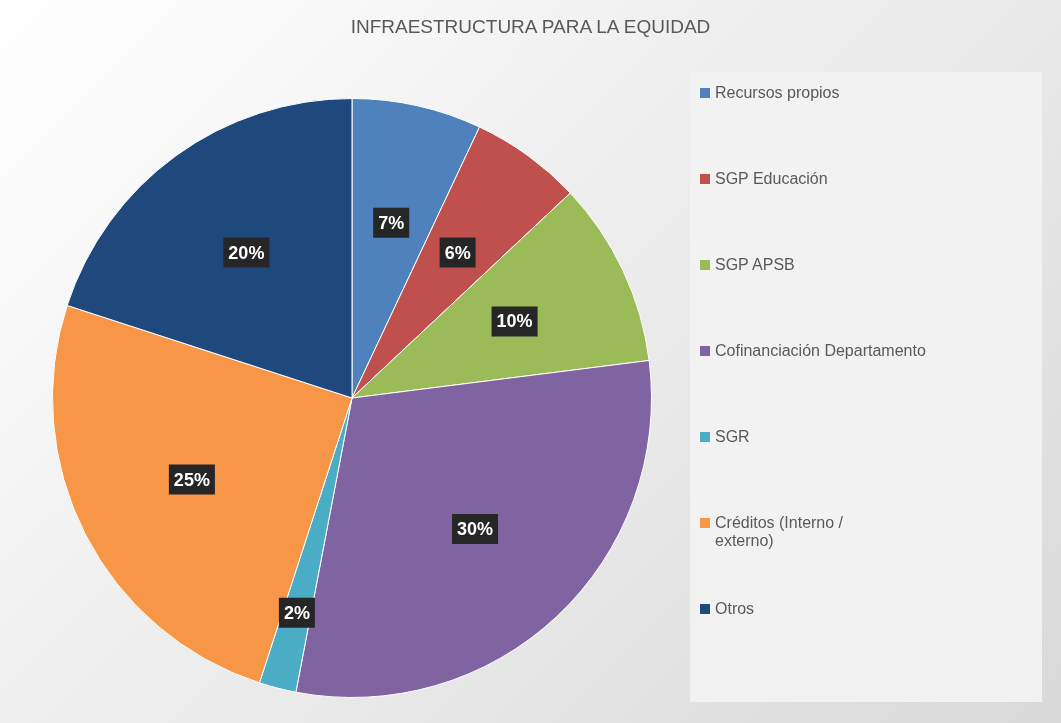  I want to click on legend-label: Otros, so click(735, 609).